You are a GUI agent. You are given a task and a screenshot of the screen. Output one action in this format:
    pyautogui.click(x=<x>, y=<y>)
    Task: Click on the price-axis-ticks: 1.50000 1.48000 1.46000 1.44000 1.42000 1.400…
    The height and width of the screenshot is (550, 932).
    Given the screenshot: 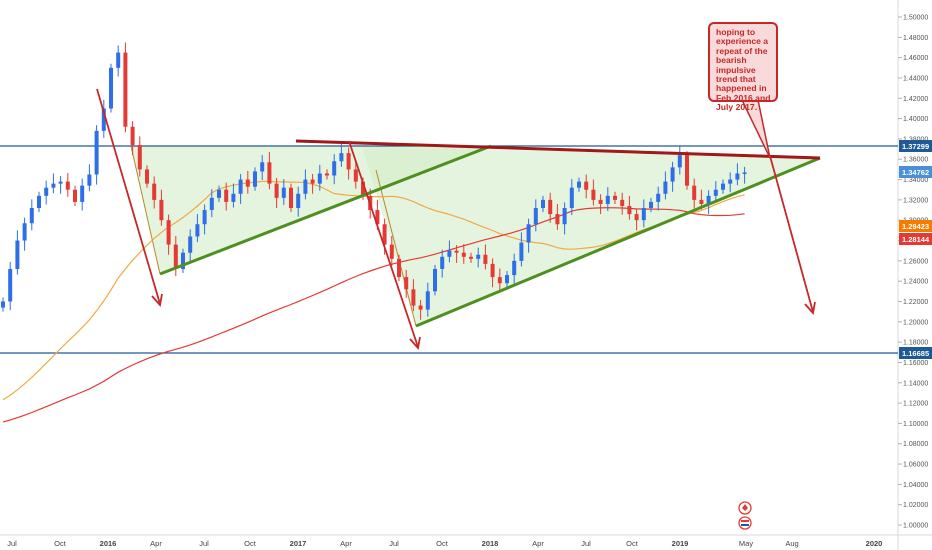 What is the action you would take?
    pyautogui.click(x=913, y=272)
    